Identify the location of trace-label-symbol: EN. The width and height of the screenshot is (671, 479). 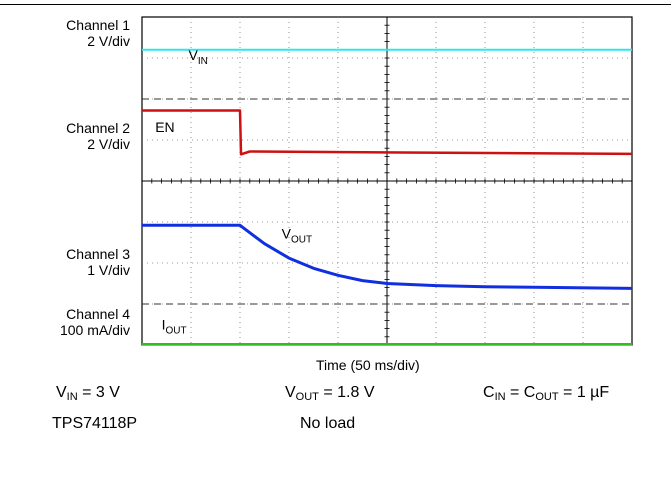
(164, 127).